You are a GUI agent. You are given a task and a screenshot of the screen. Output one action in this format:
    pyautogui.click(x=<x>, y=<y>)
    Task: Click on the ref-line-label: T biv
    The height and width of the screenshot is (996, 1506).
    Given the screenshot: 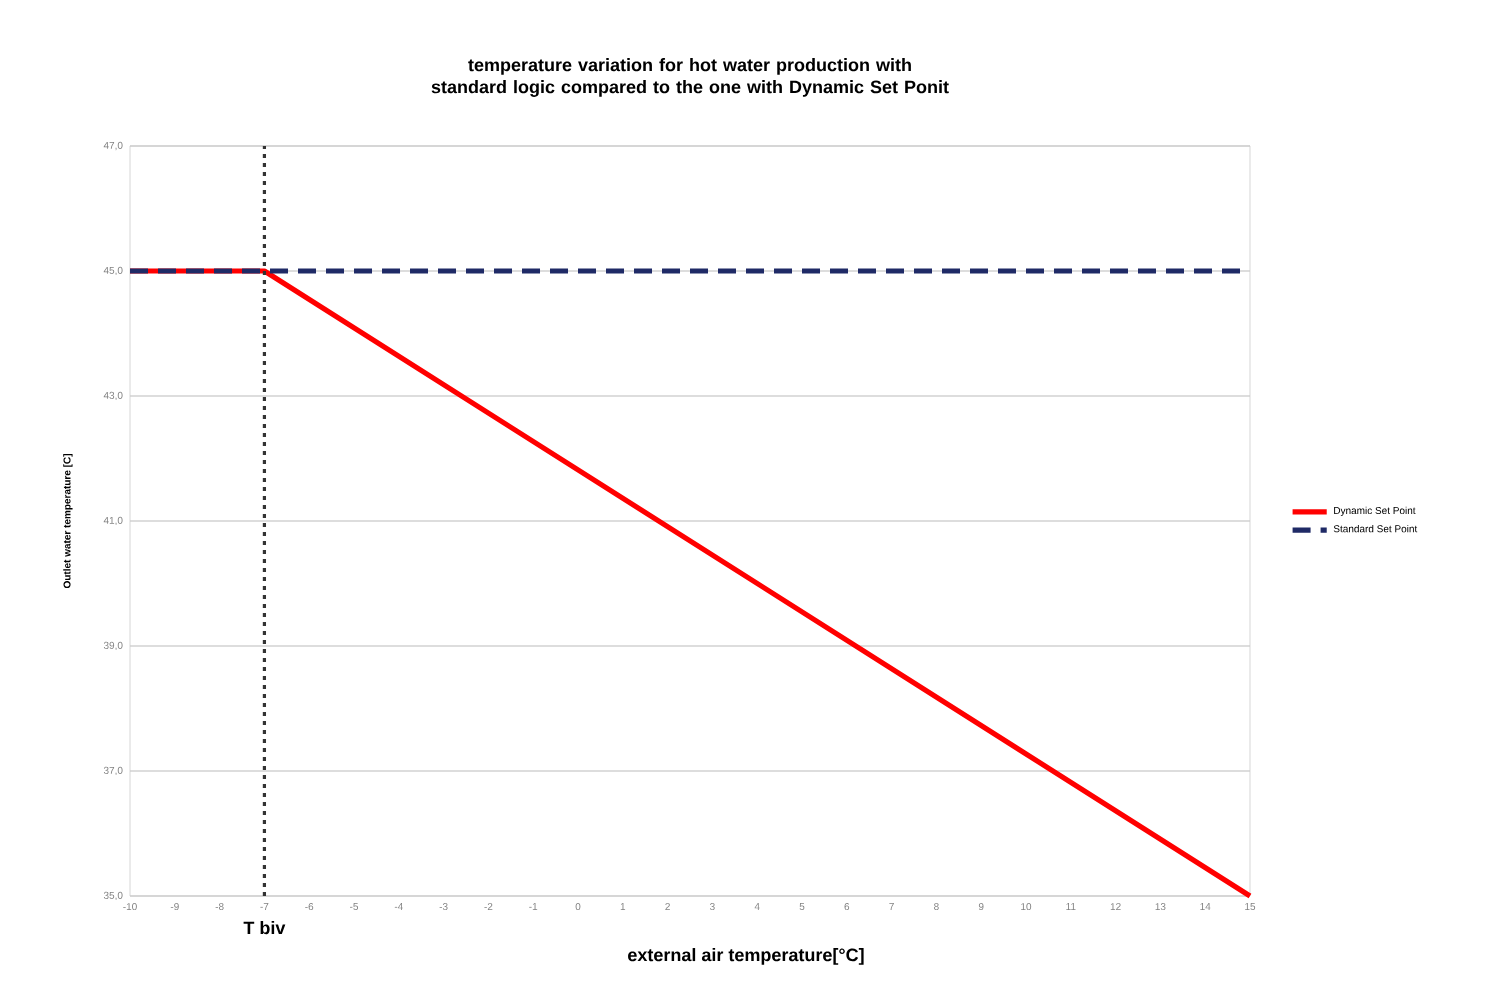 What is the action you would take?
    pyautogui.click(x=264, y=928)
    